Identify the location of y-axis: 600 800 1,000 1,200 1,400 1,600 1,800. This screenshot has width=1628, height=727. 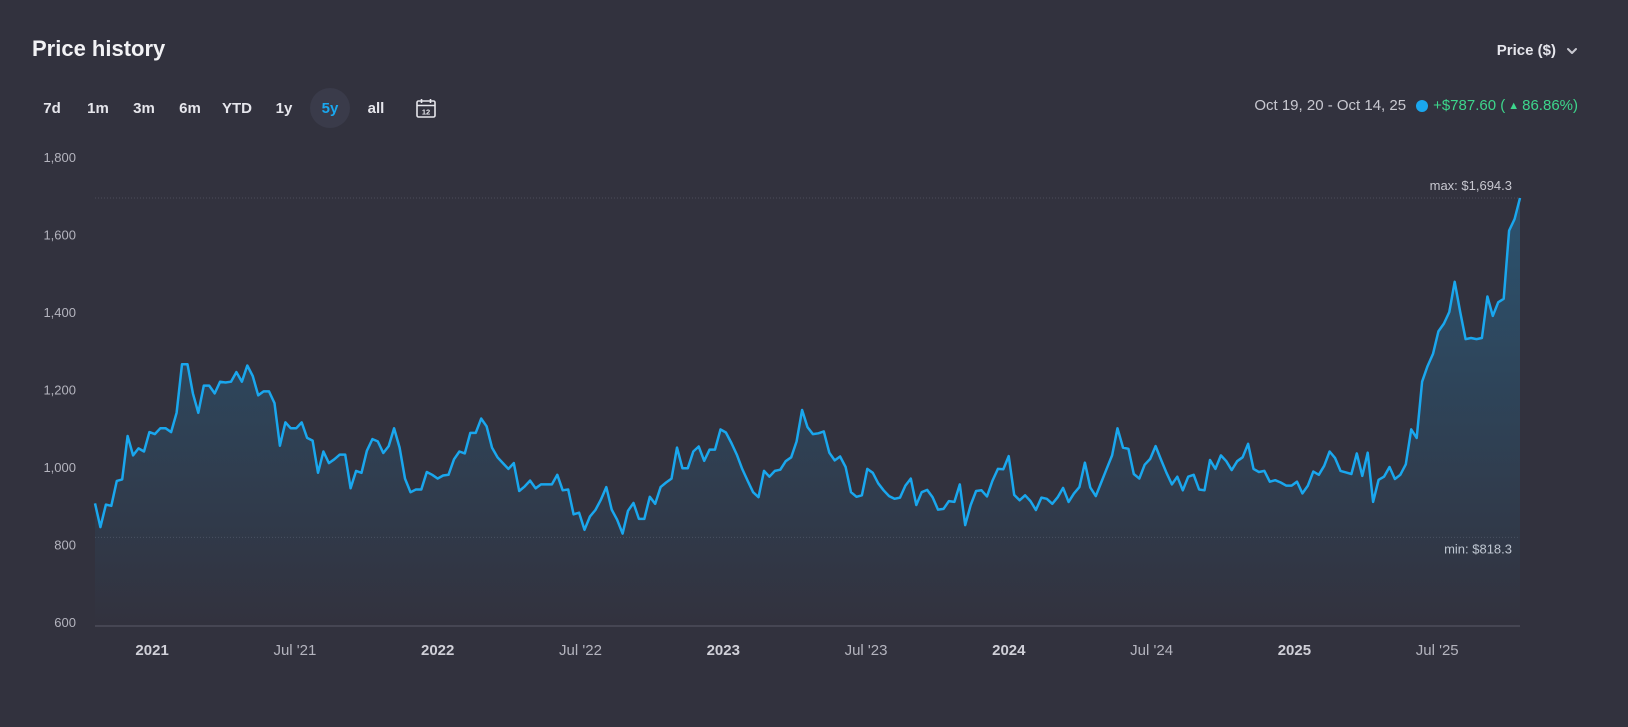
(59, 390).